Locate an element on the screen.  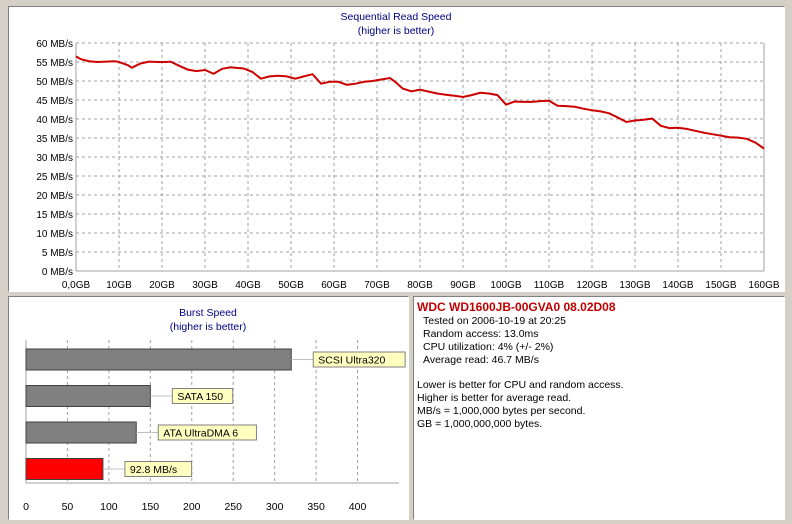
tested-on-text: Tested on 2006-10-19 at 20:25 is located at coordinates (495, 321).